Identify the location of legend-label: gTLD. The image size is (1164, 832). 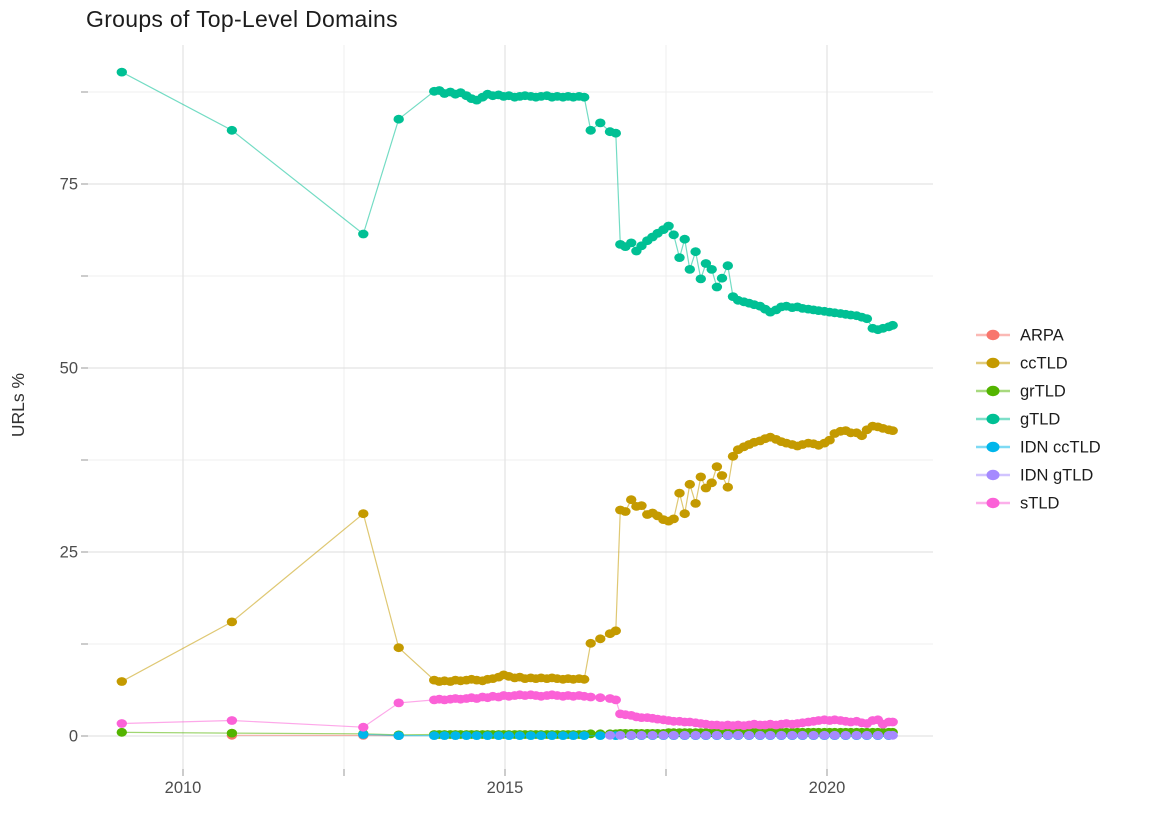
(1040, 420).